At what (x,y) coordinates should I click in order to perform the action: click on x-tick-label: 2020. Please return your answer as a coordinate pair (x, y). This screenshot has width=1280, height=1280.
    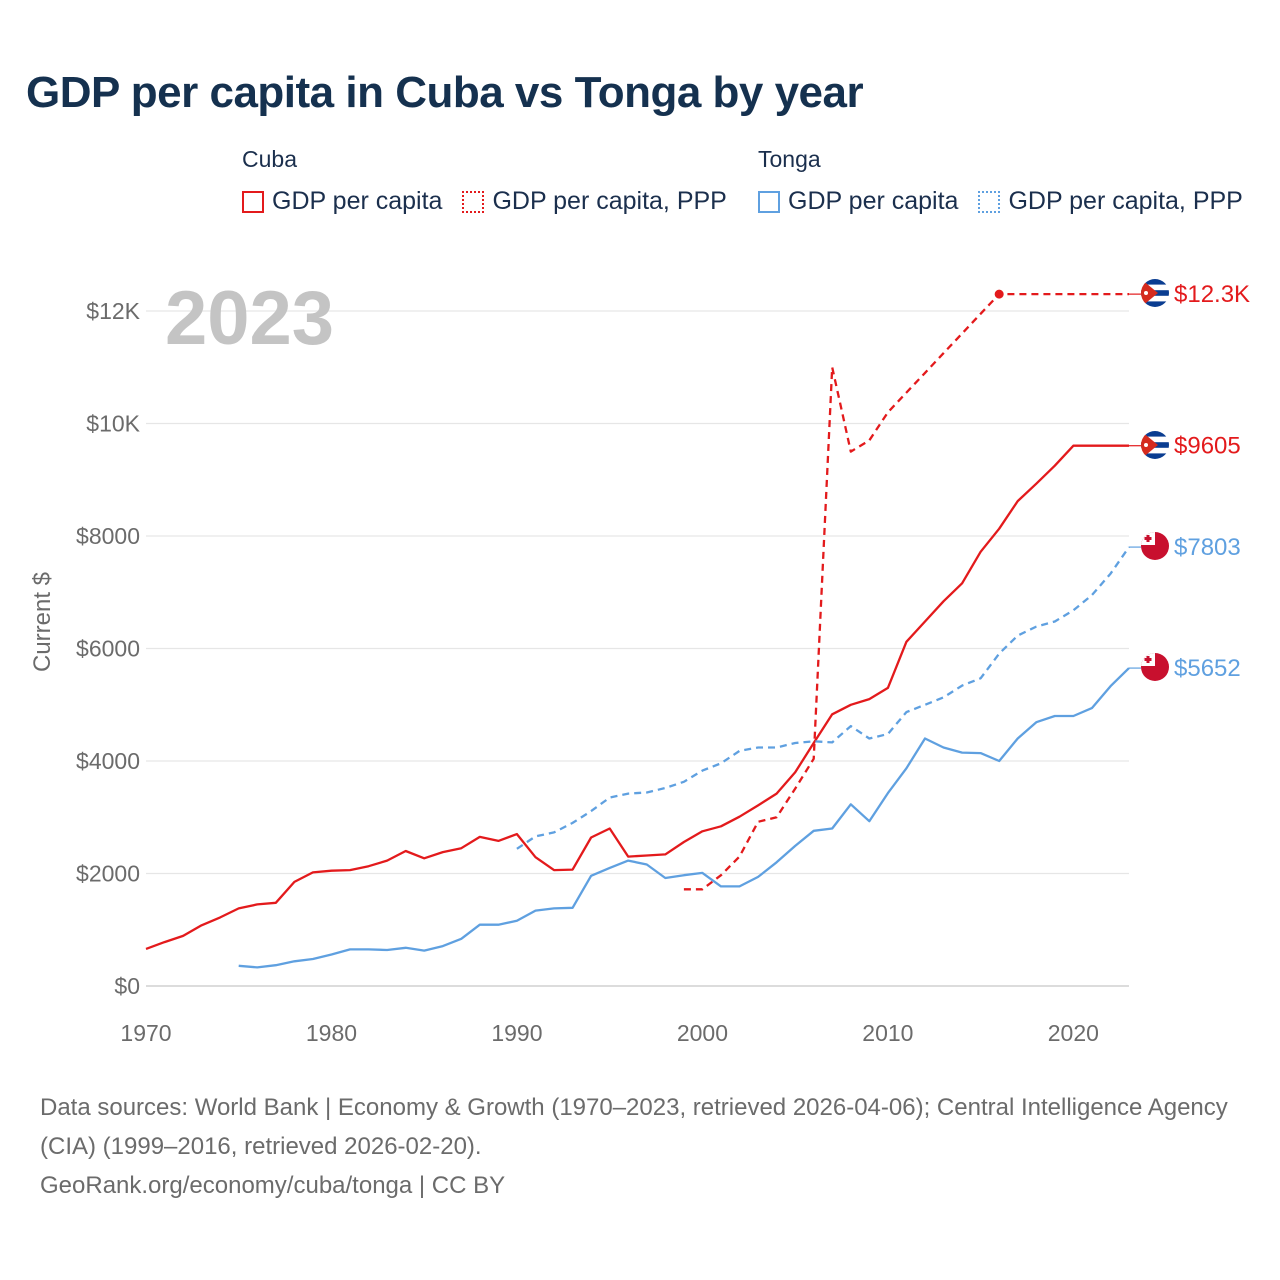
    Looking at the image, I should click on (1073, 1033).